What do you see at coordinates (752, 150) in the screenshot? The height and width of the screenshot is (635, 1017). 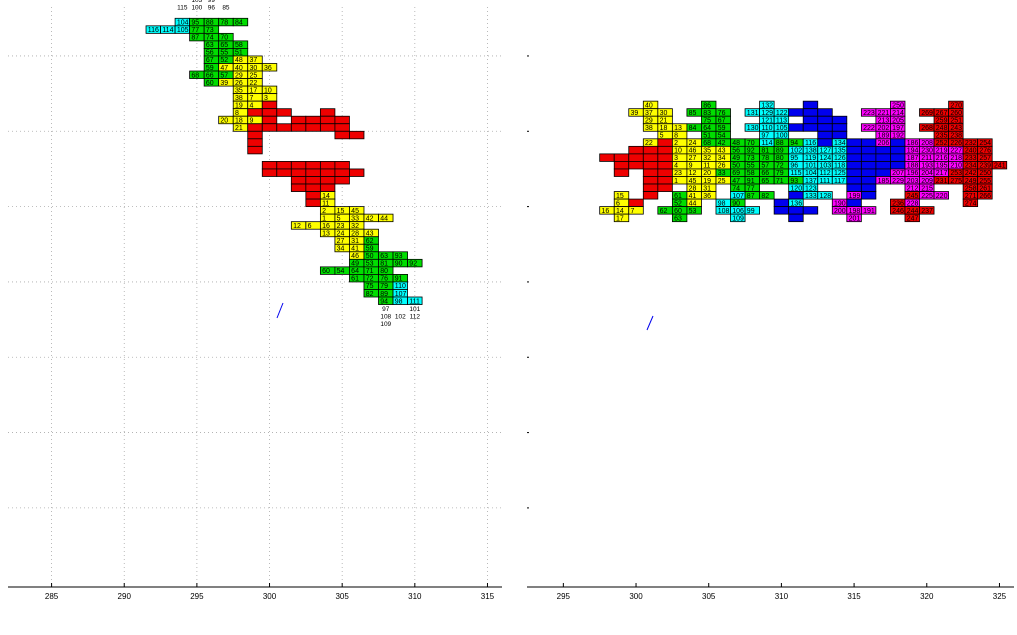 I see `grid-cell: 92` at bounding box center [752, 150].